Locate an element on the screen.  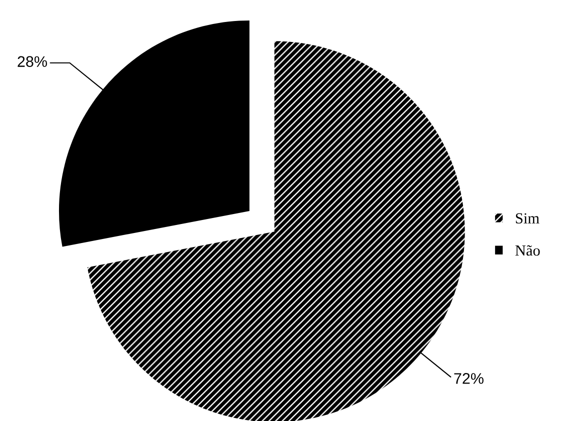
legend-label: Não is located at coordinates (527, 250).